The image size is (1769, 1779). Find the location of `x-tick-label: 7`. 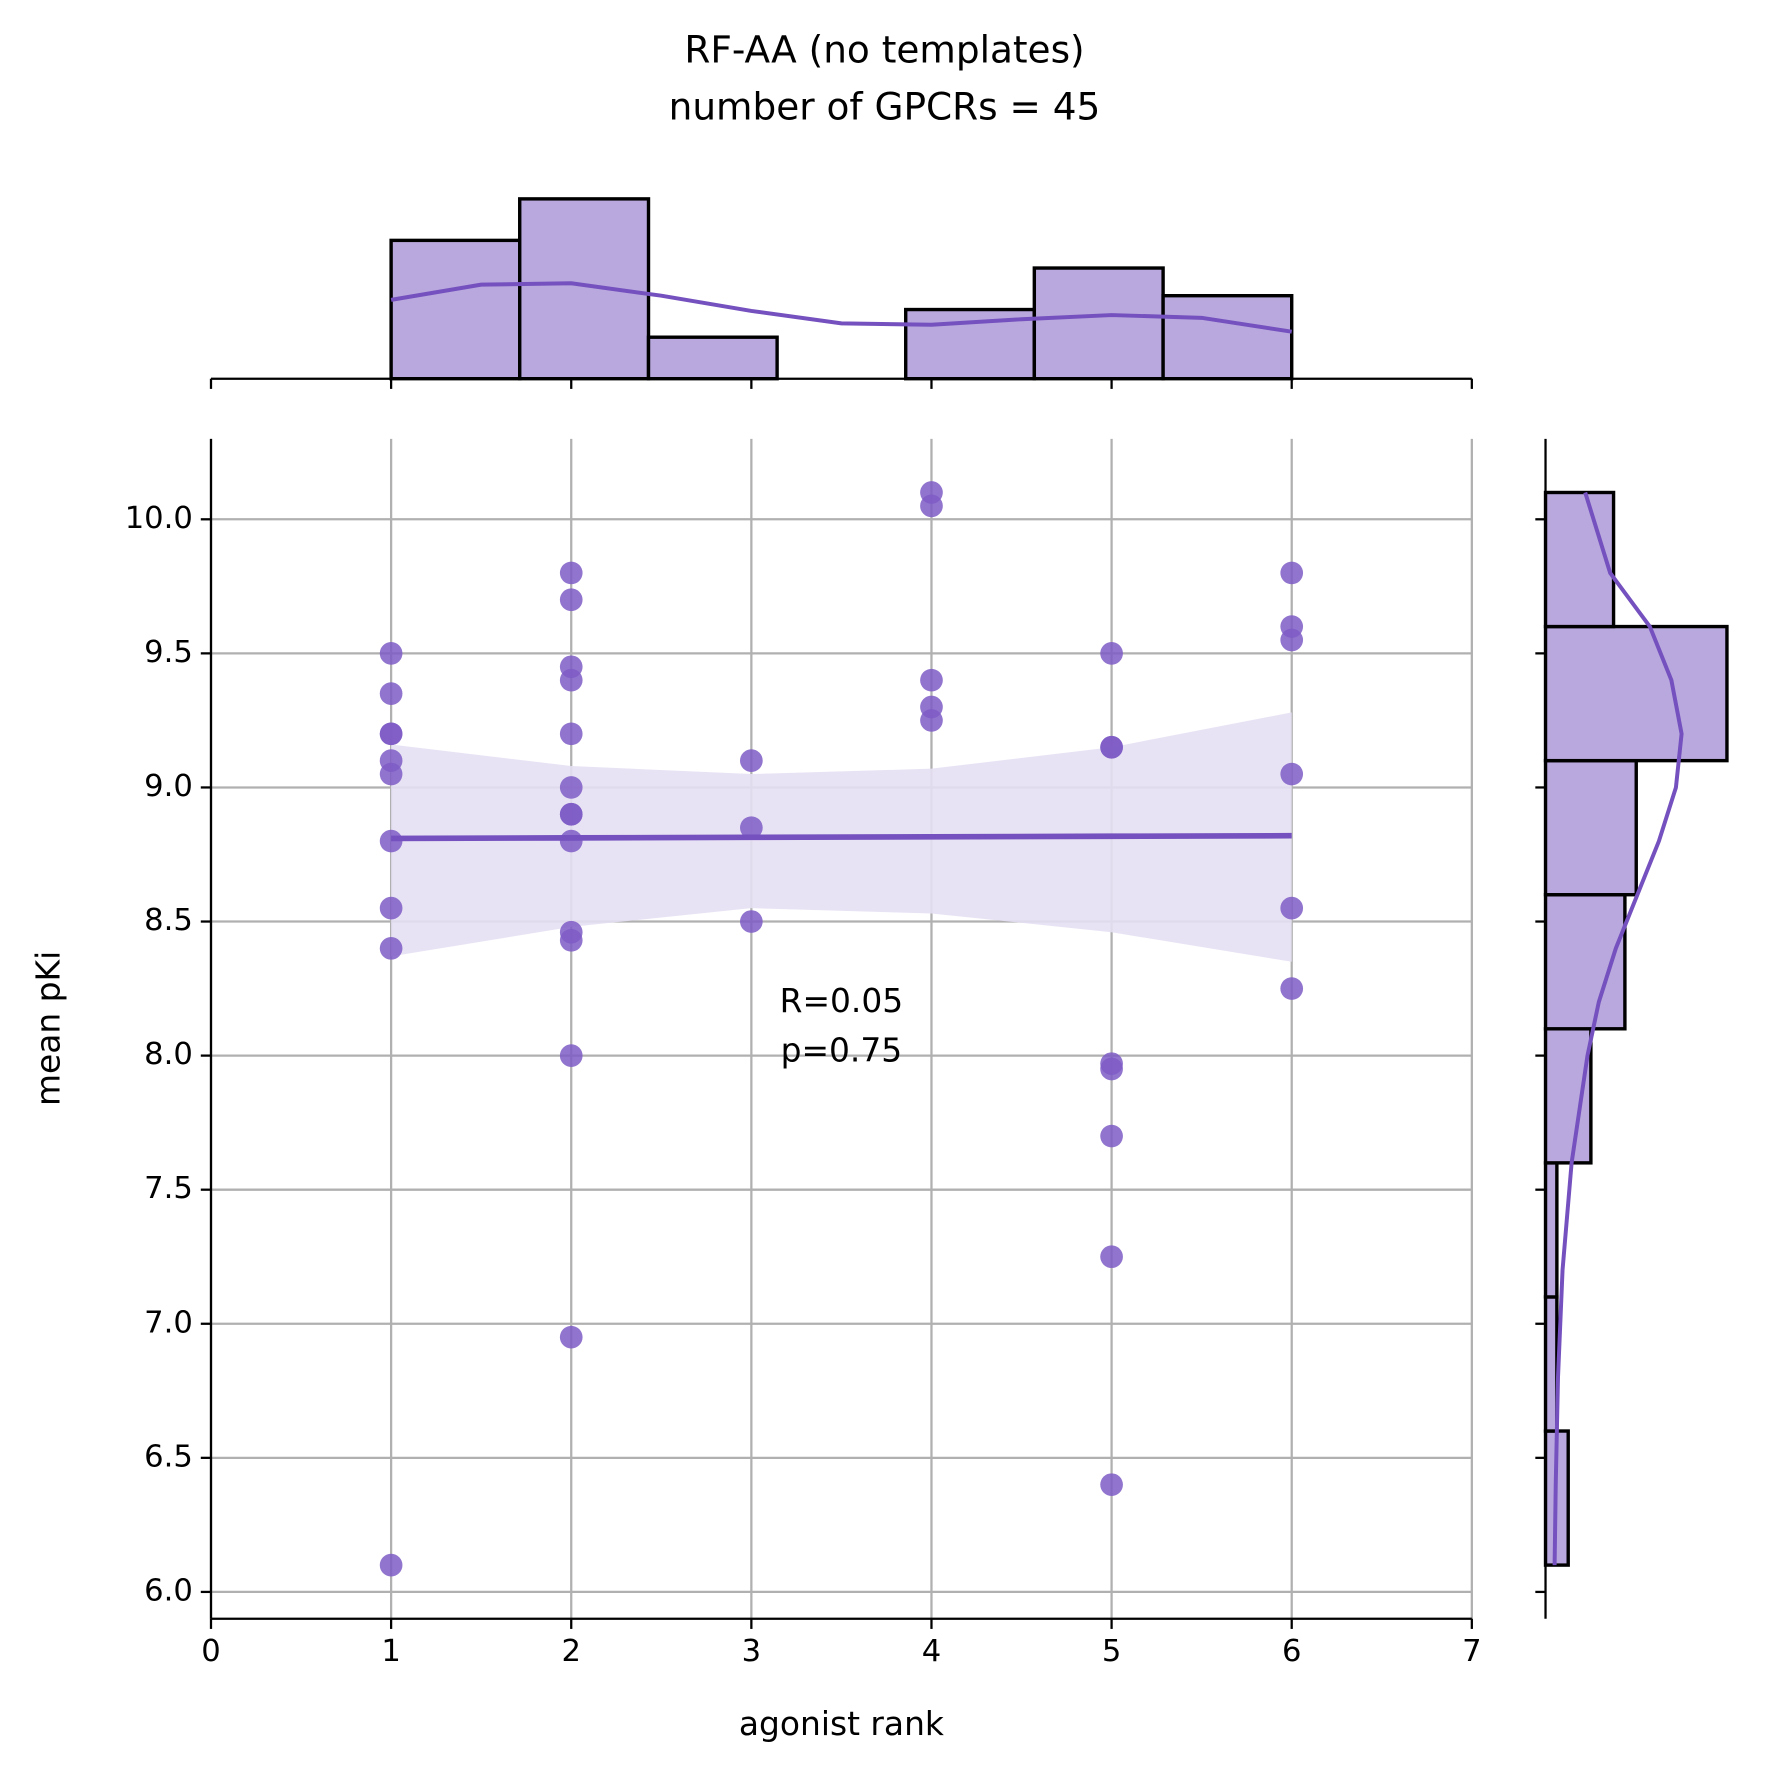

x-tick-label: 7 is located at coordinates (1471, 1651).